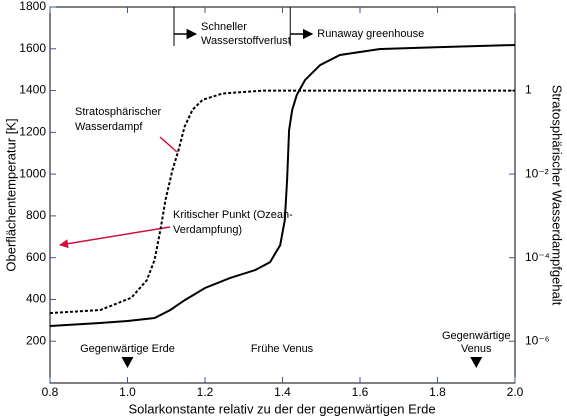 This screenshot has height=419, width=567. Describe the element at coordinates (32, 90) in the screenshot. I see `y-tick-label: 1400` at that location.